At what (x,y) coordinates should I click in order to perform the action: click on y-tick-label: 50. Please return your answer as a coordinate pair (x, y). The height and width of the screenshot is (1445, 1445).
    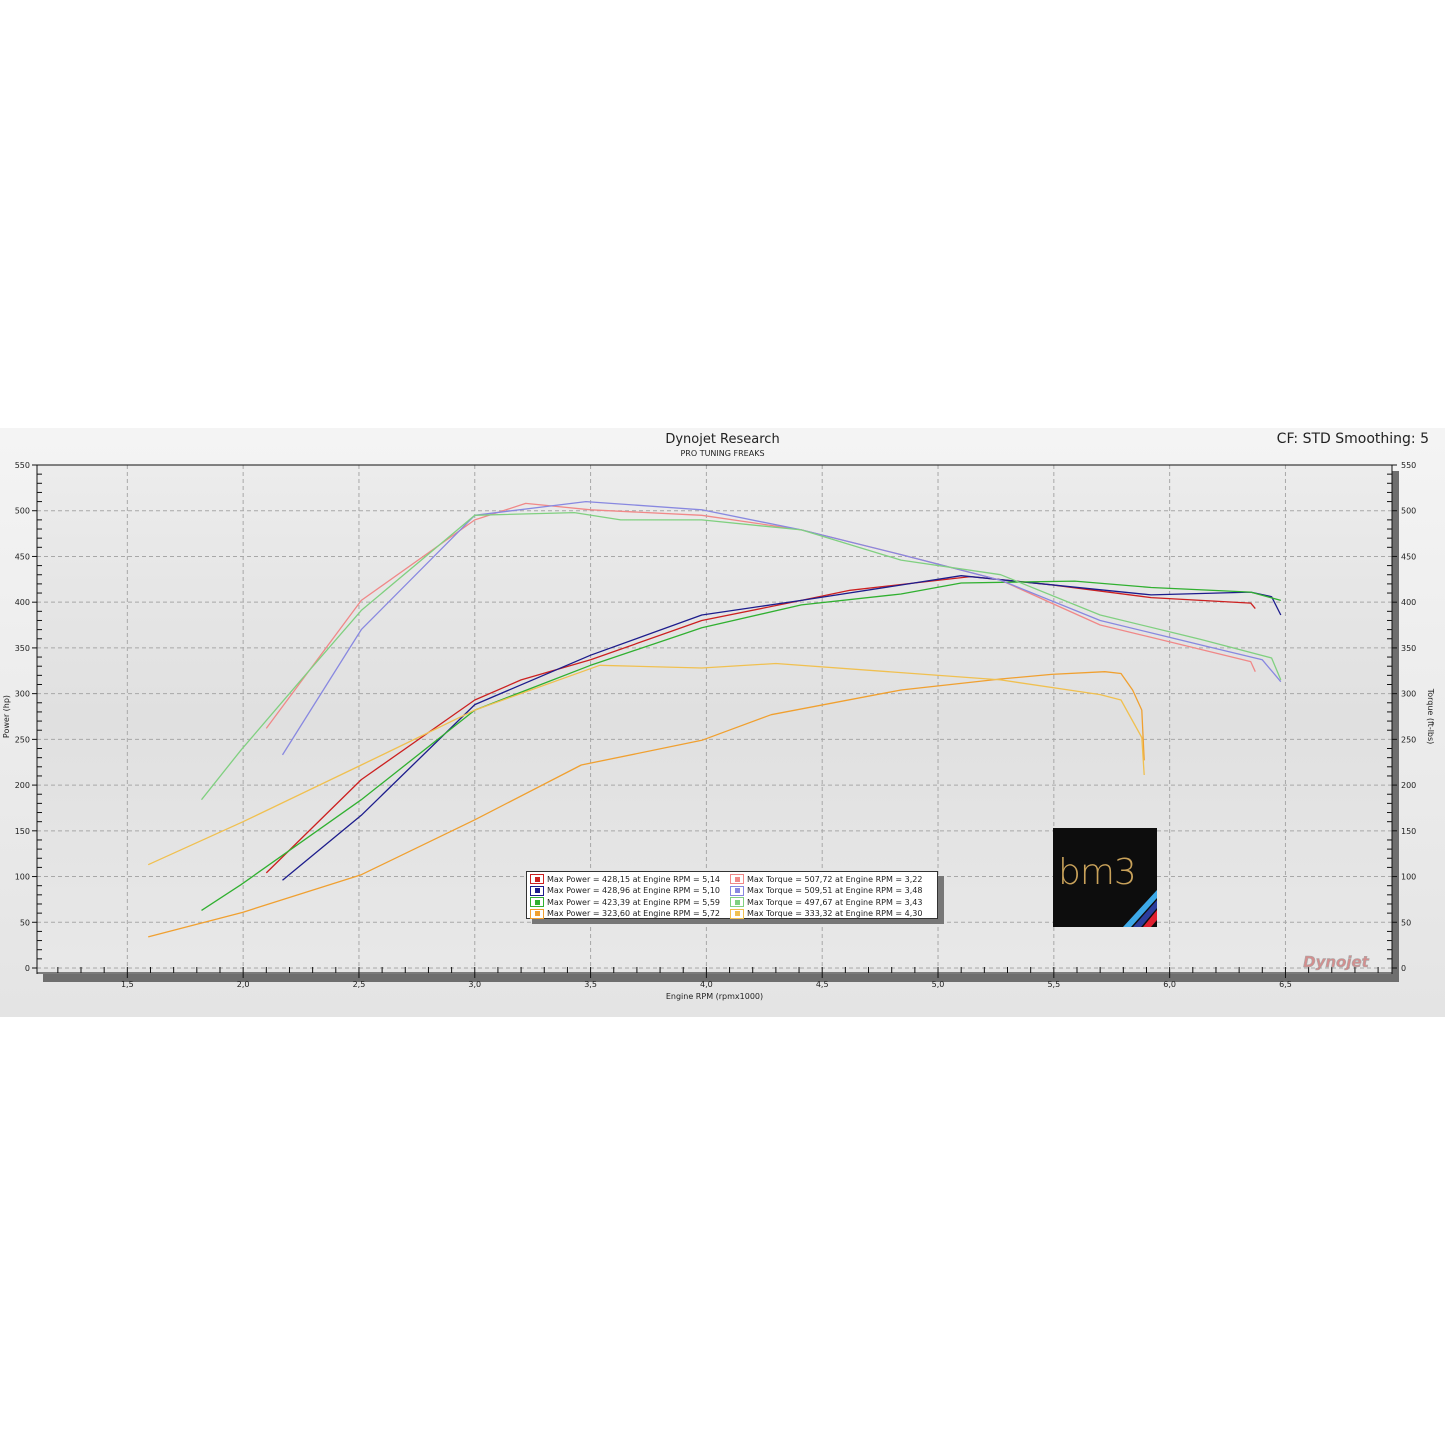
    Looking at the image, I should click on (25, 922).